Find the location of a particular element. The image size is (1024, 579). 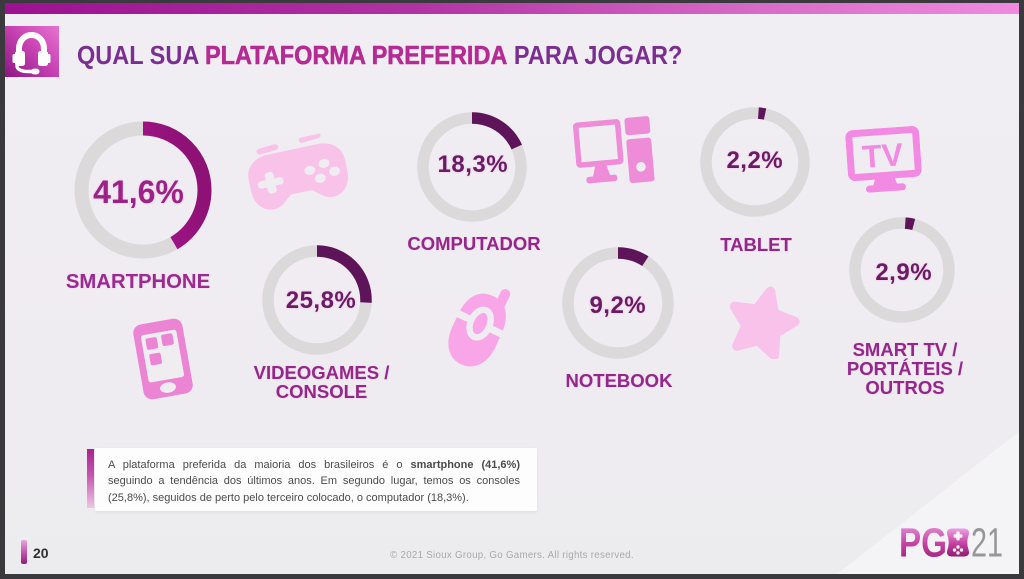

svg-text: TV is located at coordinates (883, 155).